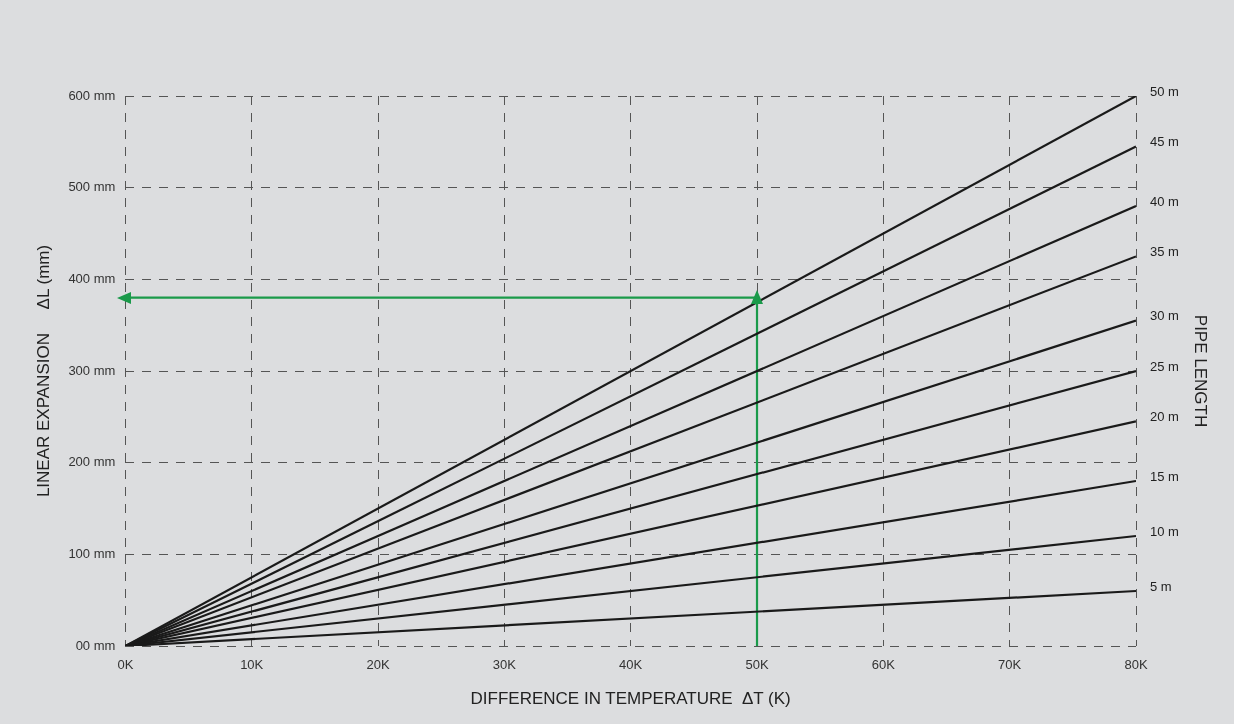  I want to click on series-label: 25 m, so click(1164, 366).